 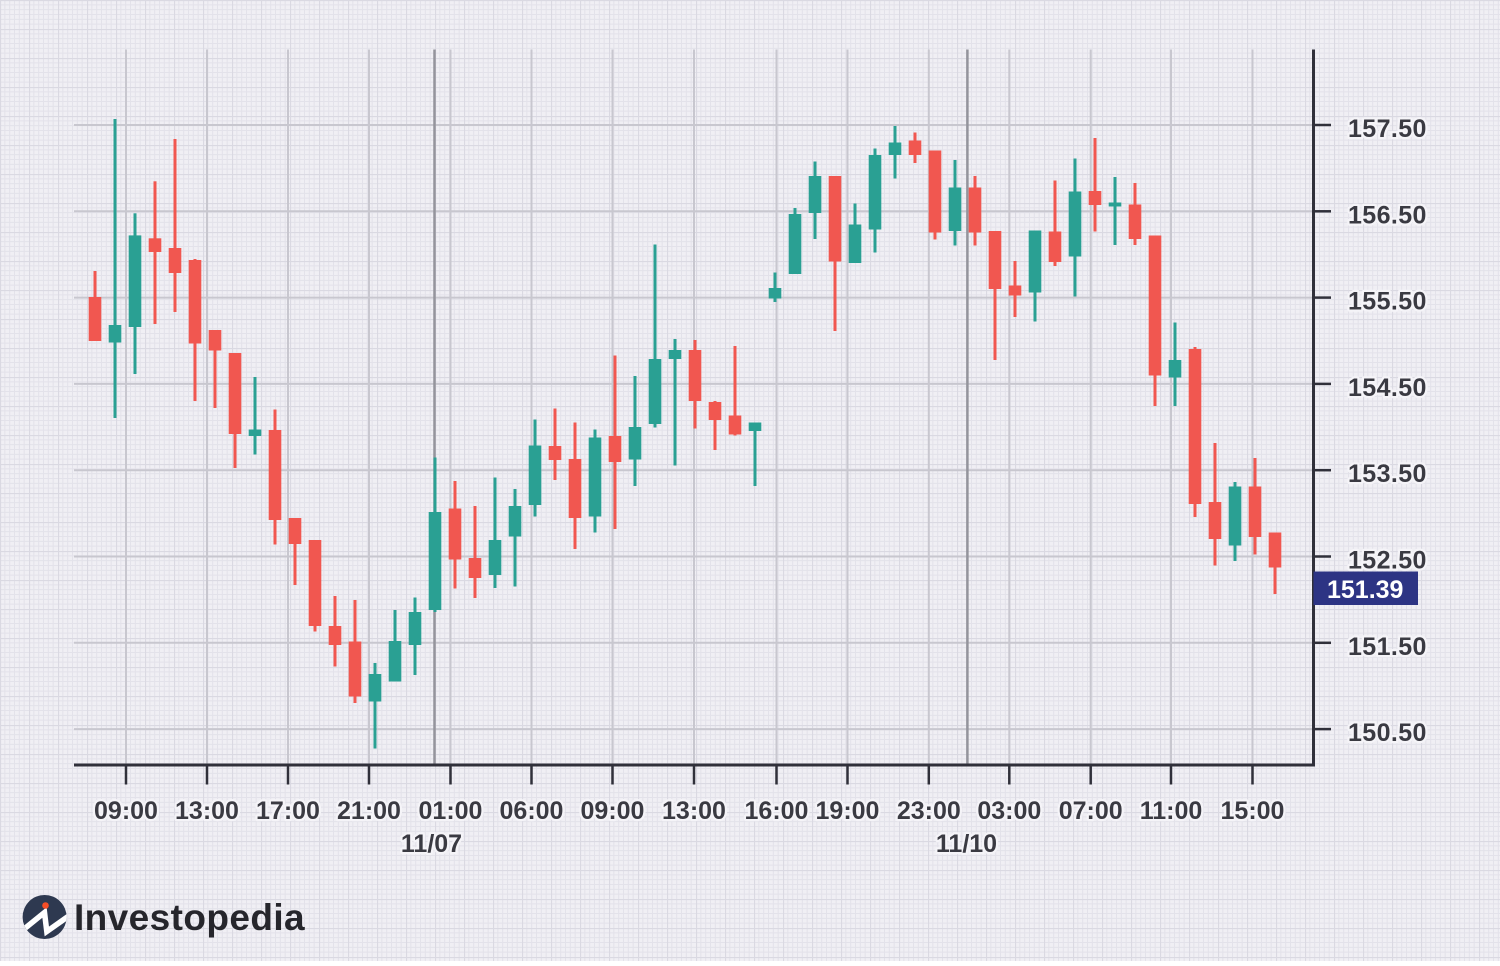 What do you see at coordinates (1387, 474) in the screenshot?
I see `svg-text: 153.50` at bounding box center [1387, 474].